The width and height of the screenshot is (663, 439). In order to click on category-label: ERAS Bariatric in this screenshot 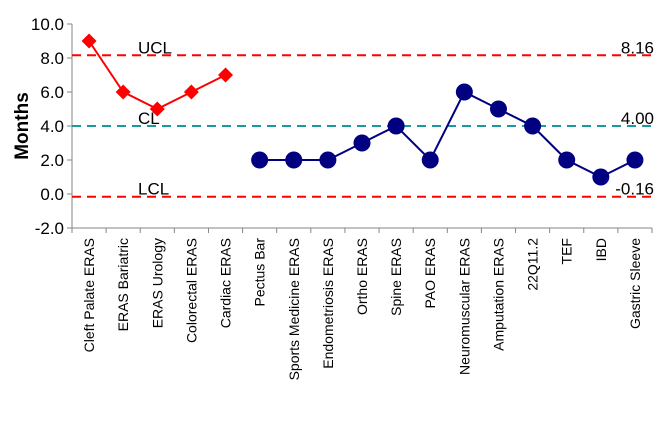, I will do `click(123, 284)`.